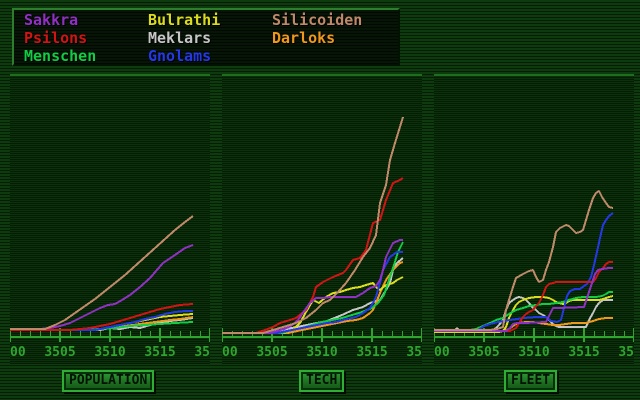  I want to click on legend-item-bulrathi: Bulrathi, so click(184, 20).